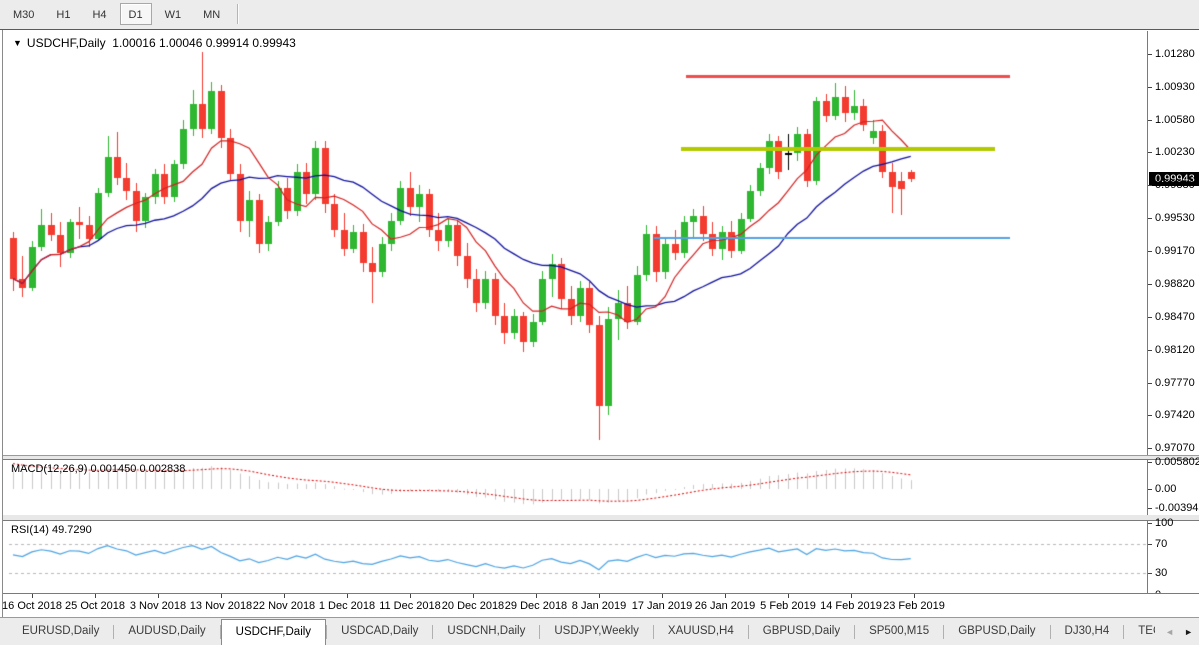  I want to click on tab-usdcad-3: USDCAD,Daily, so click(380, 631).